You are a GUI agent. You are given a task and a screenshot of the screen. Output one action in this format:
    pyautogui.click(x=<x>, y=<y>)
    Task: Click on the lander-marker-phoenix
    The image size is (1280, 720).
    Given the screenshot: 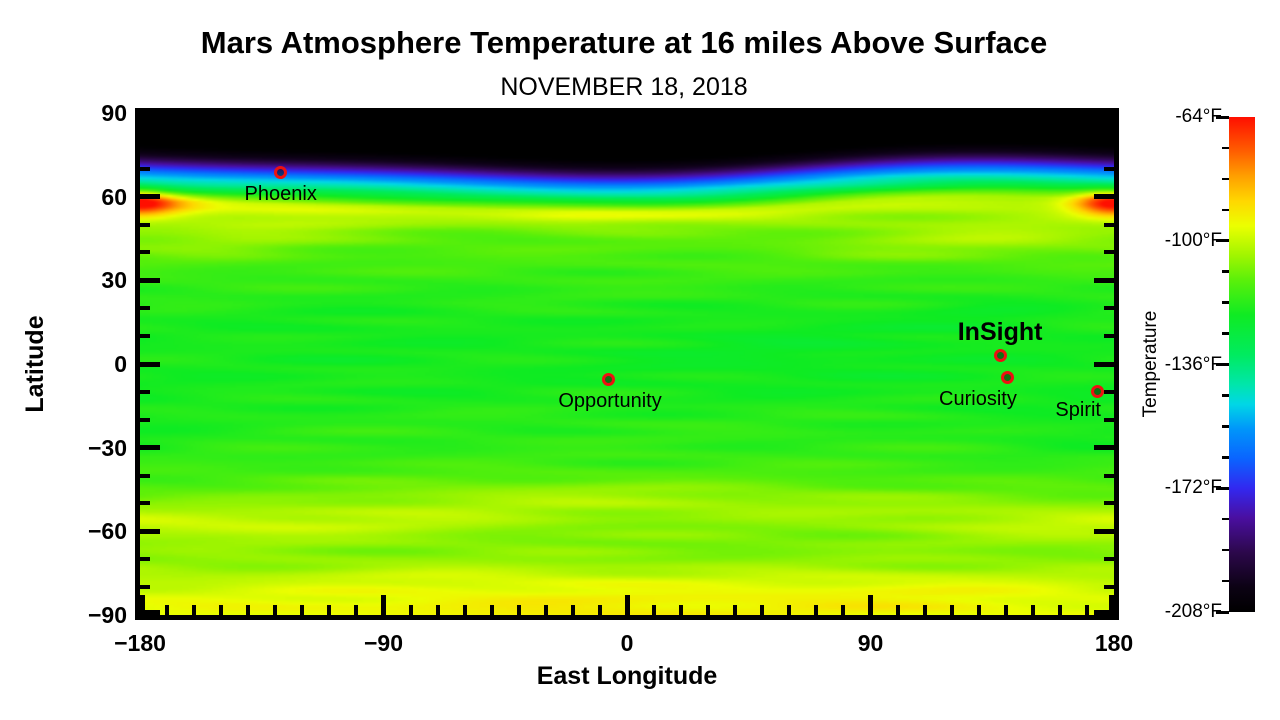 What is the action you would take?
    pyautogui.click(x=281, y=172)
    